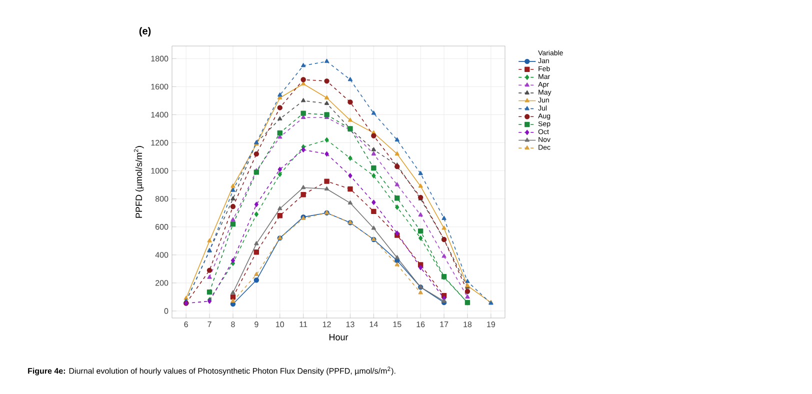 Image resolution: width=812 pixels, height=394 pixels. What do you see at coordinates (212, 371) in the screenshot?
I see `text: Figure 4e: Diurnal evolution of hourly values of Photosynthetic Photon Flux Density (PPFD, µmol/s/m$^{2}$).` at bounding box center [212, 371].